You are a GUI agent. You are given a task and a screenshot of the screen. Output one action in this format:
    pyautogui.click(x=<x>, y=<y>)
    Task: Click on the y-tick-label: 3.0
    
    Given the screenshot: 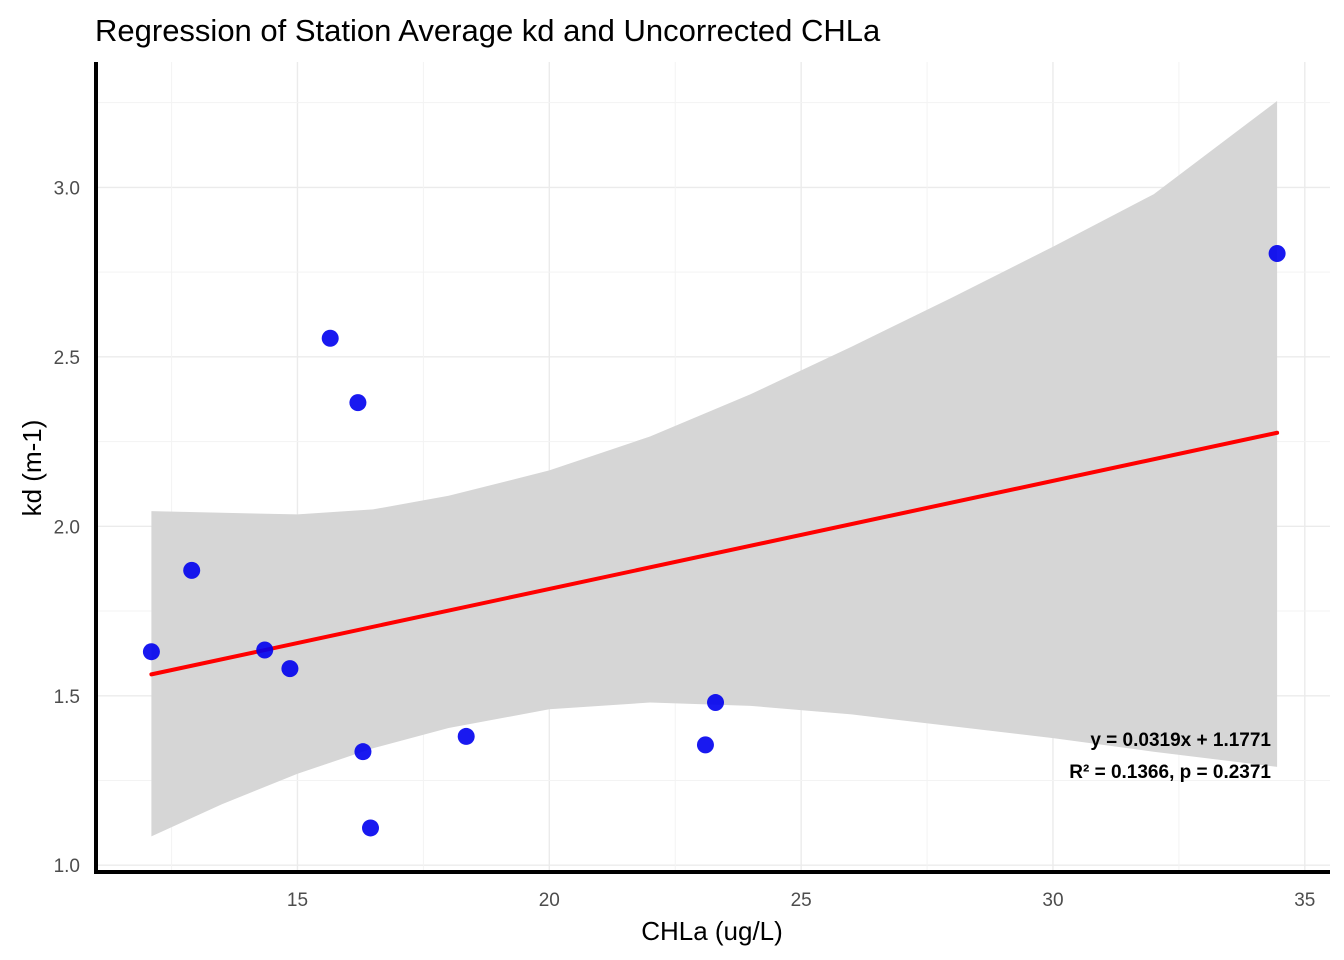 What is the action you would take?
    pyautogui.click(x=67, y=188)
    